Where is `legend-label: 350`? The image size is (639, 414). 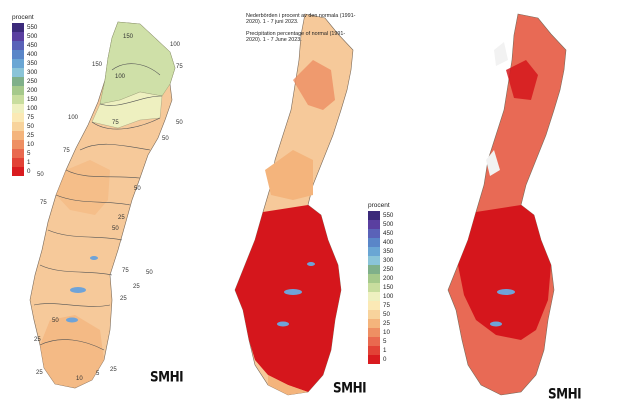
legend-label: 350 is located at coordinates (32, 63).